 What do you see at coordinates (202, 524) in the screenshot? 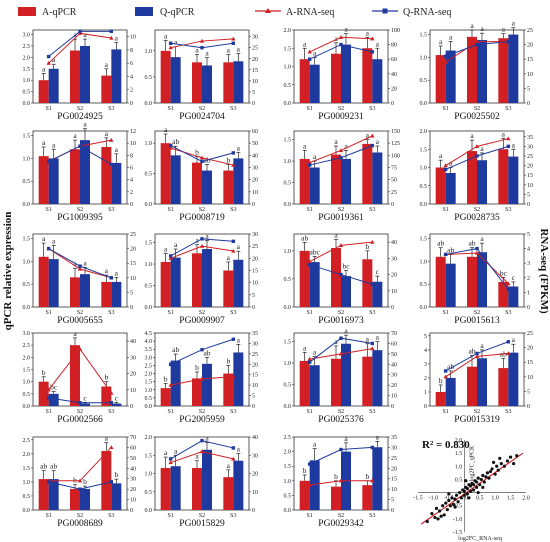
I see `gene-label: PG0015829` at bounding box center [202, 524].